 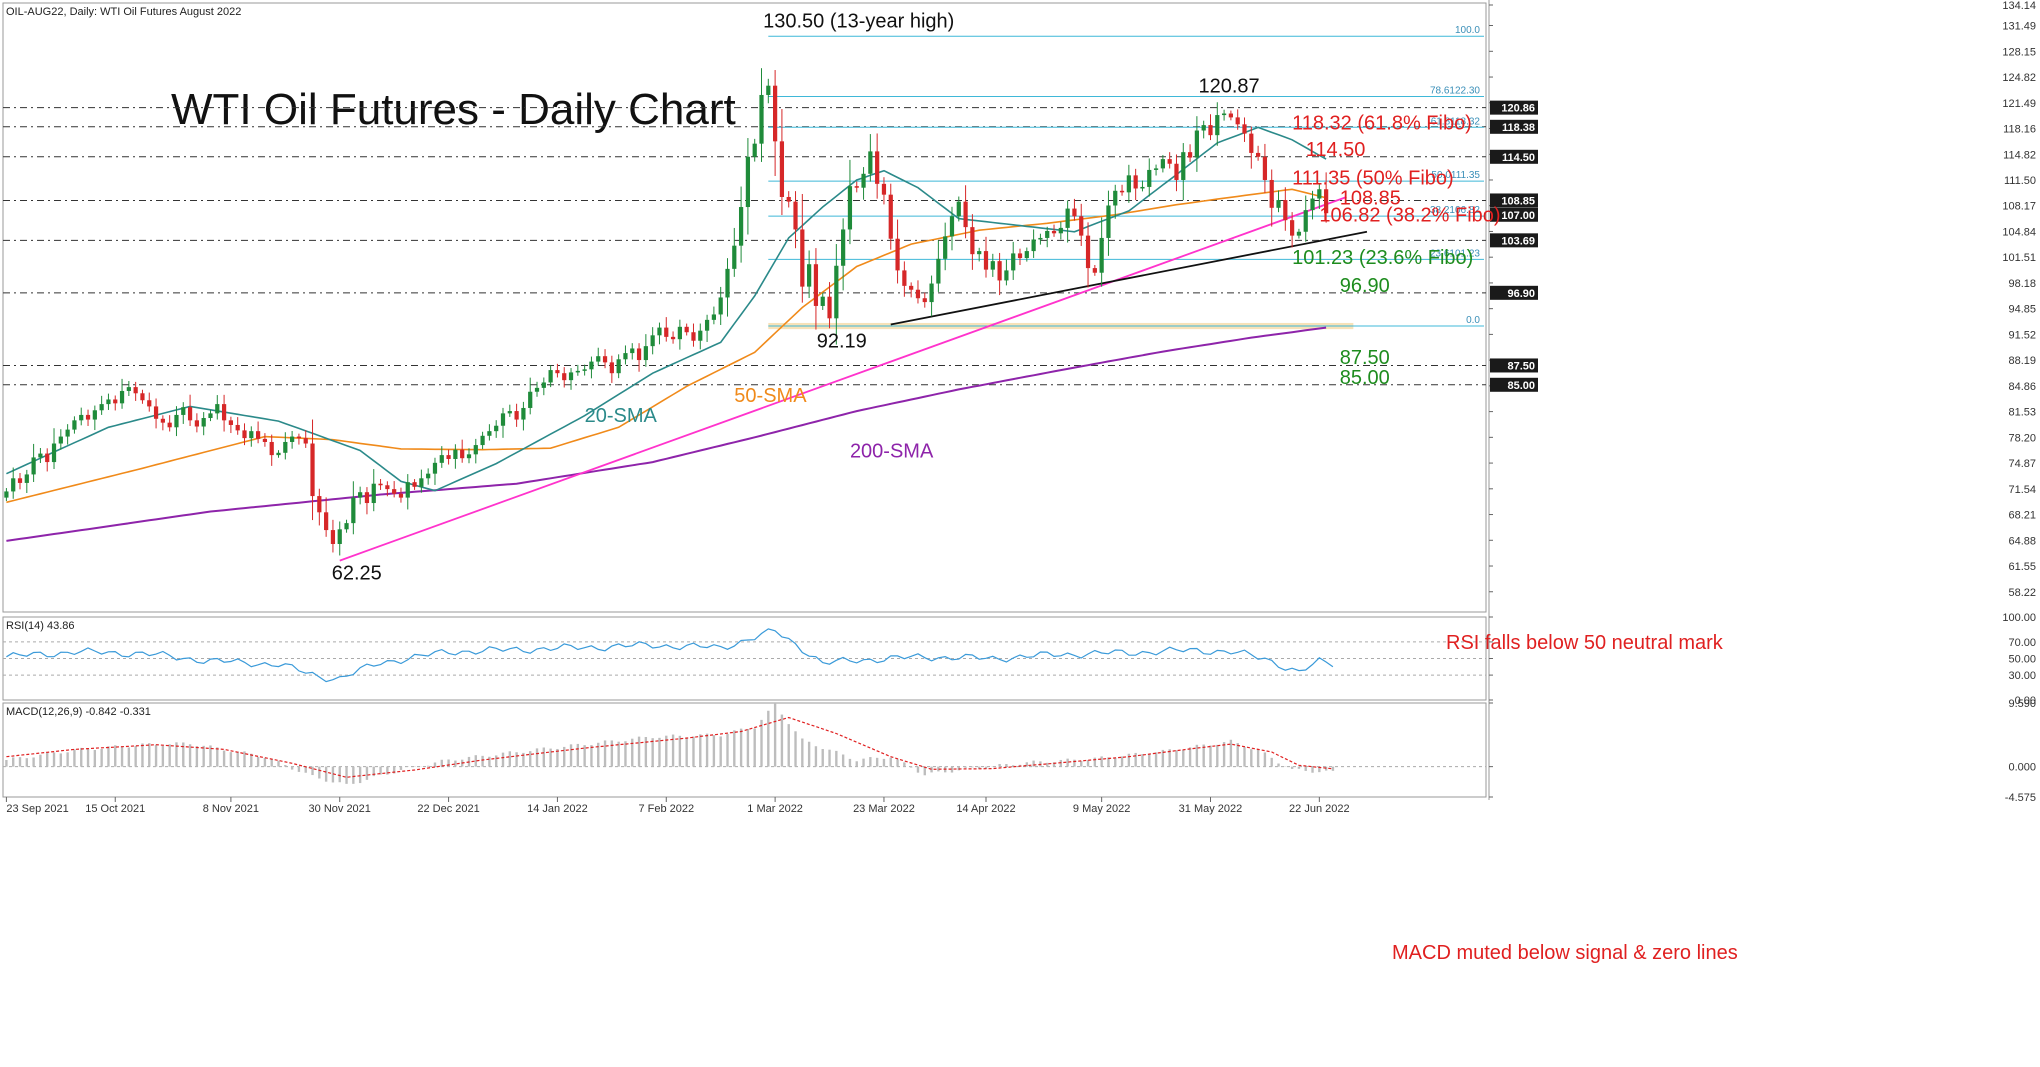 What do you see at coordinates (1518, 158) in the screenshot?
I see `price-tag-label: 114.50` at bounding box center [1518, 158].